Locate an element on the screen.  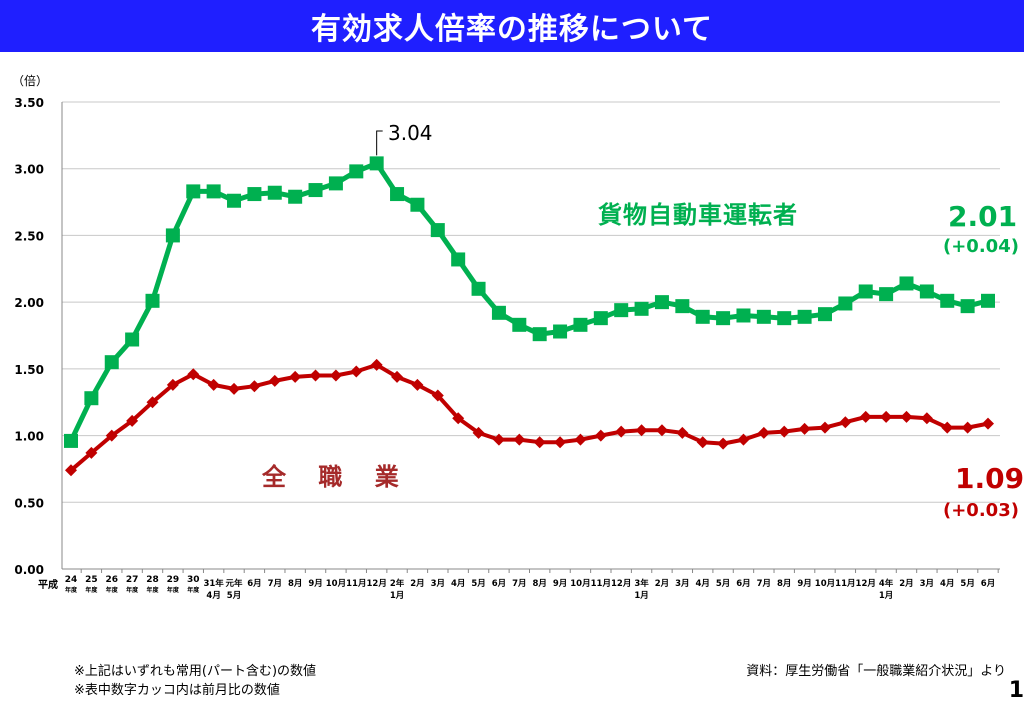
page-title: 有効求人倍率の推移について is located at coordinates (512, 29).